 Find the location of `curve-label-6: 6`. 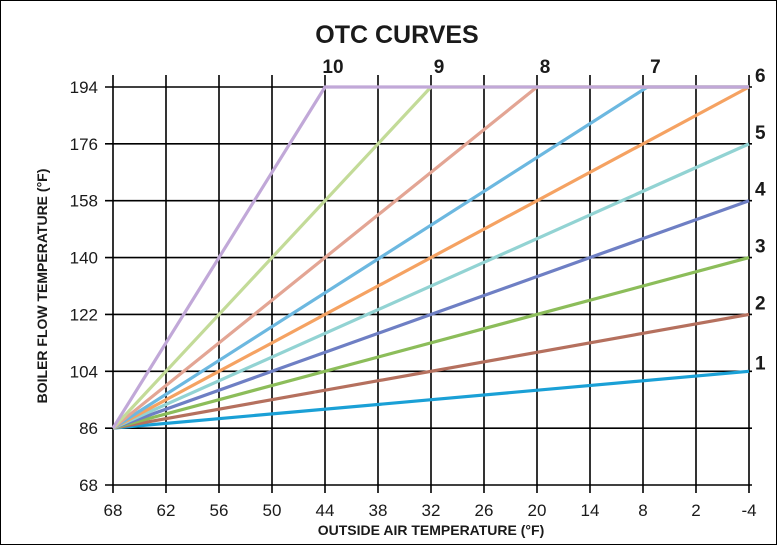

curve-label-6: 6 is located at coordinates (760, 76).